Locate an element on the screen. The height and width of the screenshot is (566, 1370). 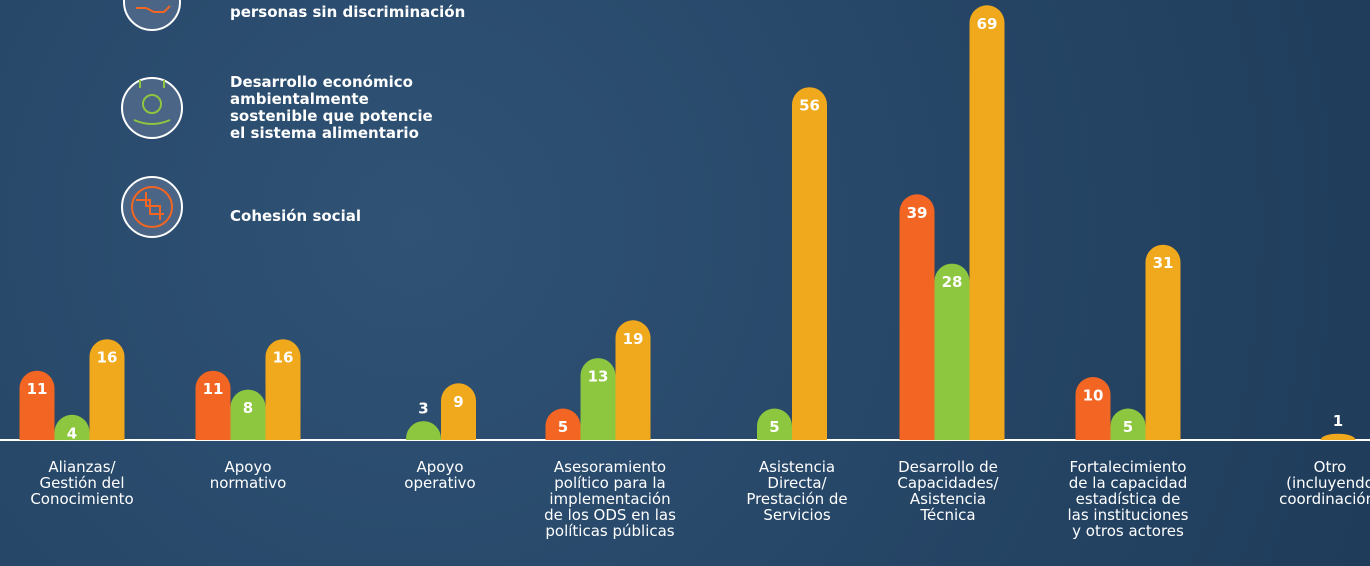
legend-label: Cohesión social is located at coordinates (295, 216).